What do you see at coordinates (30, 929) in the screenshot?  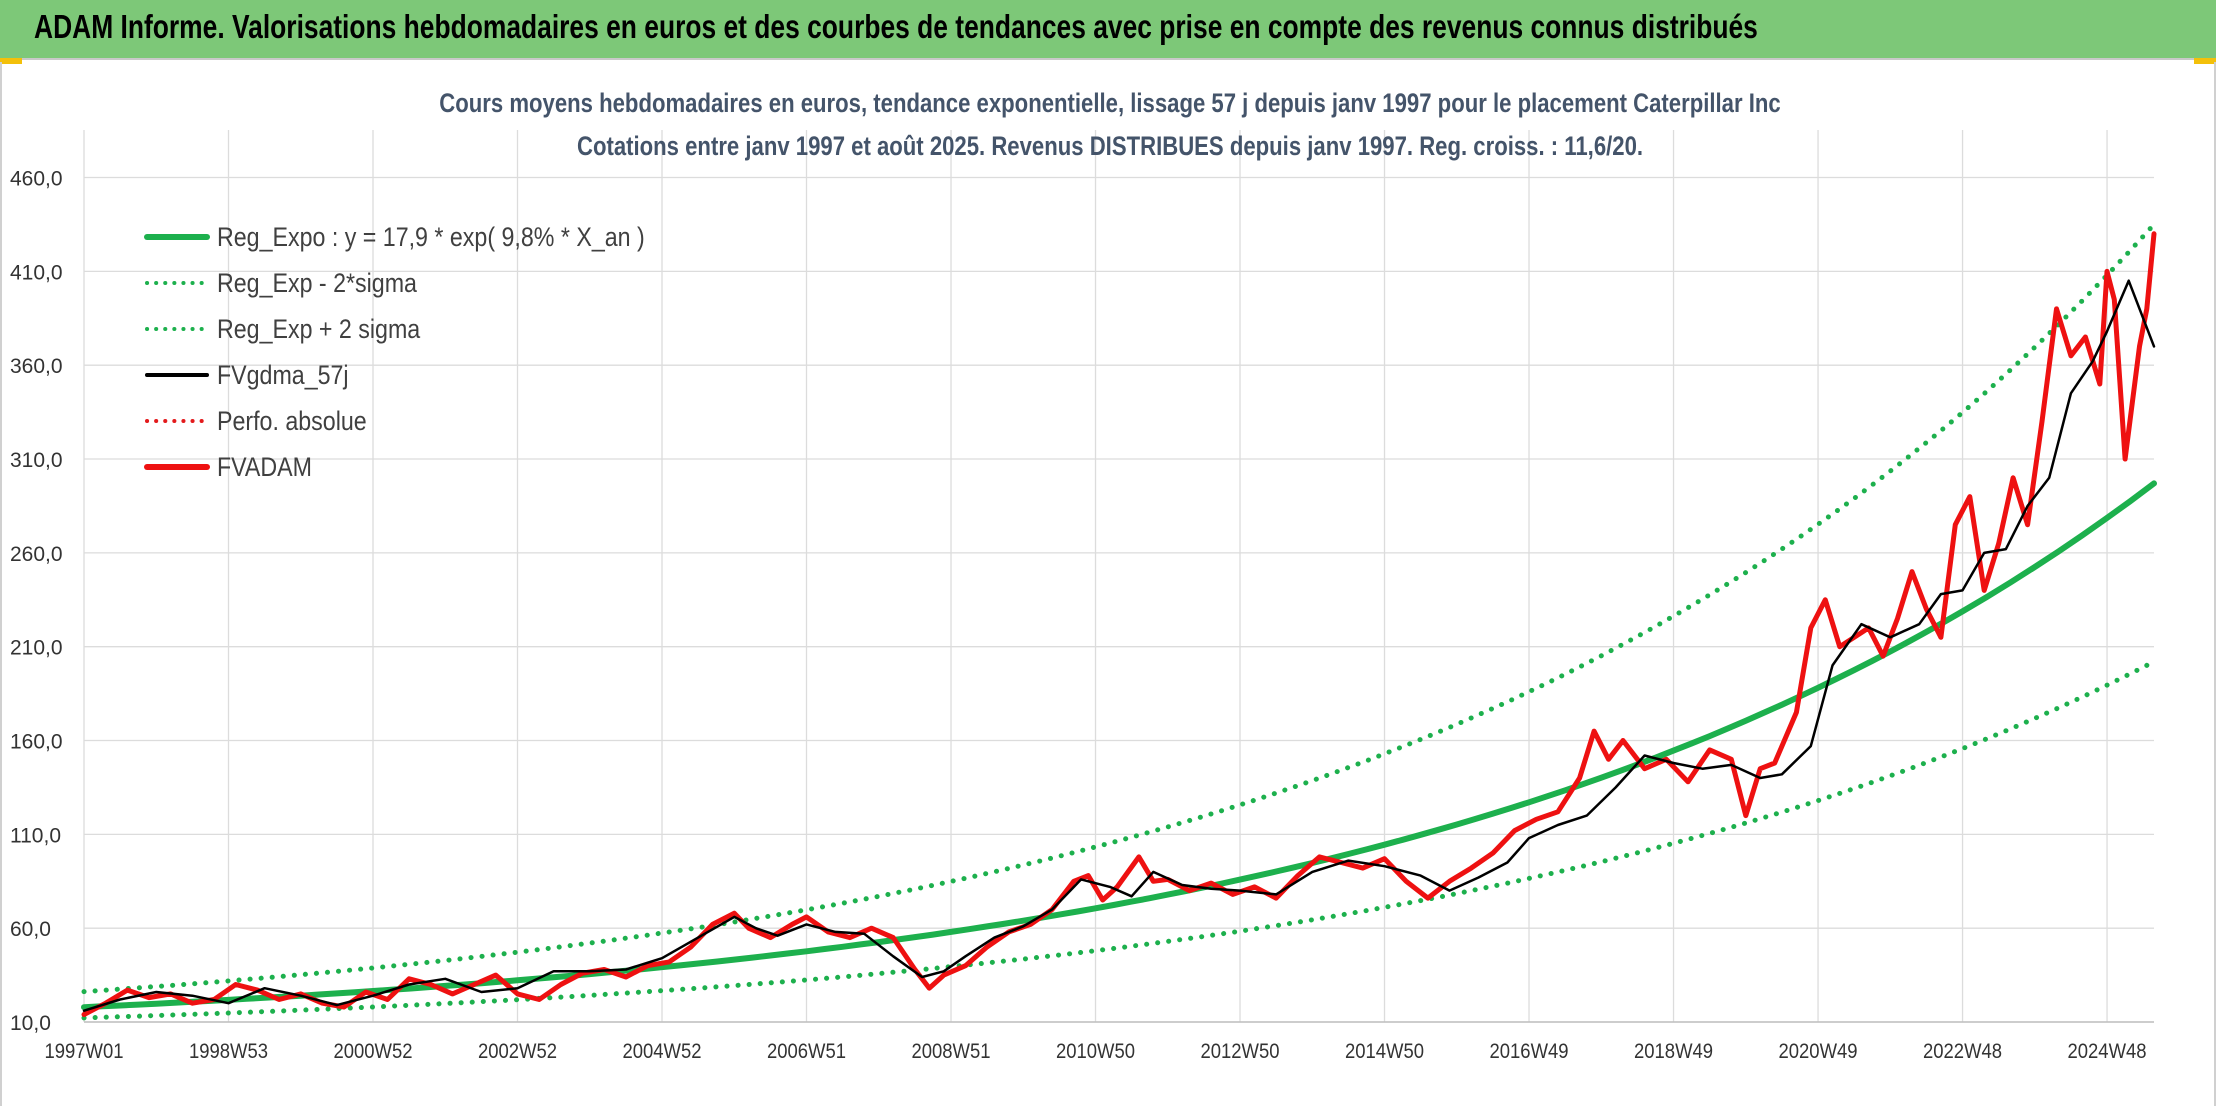 I see `y-tick-label: 60,0` at bounding box center [30, 929].